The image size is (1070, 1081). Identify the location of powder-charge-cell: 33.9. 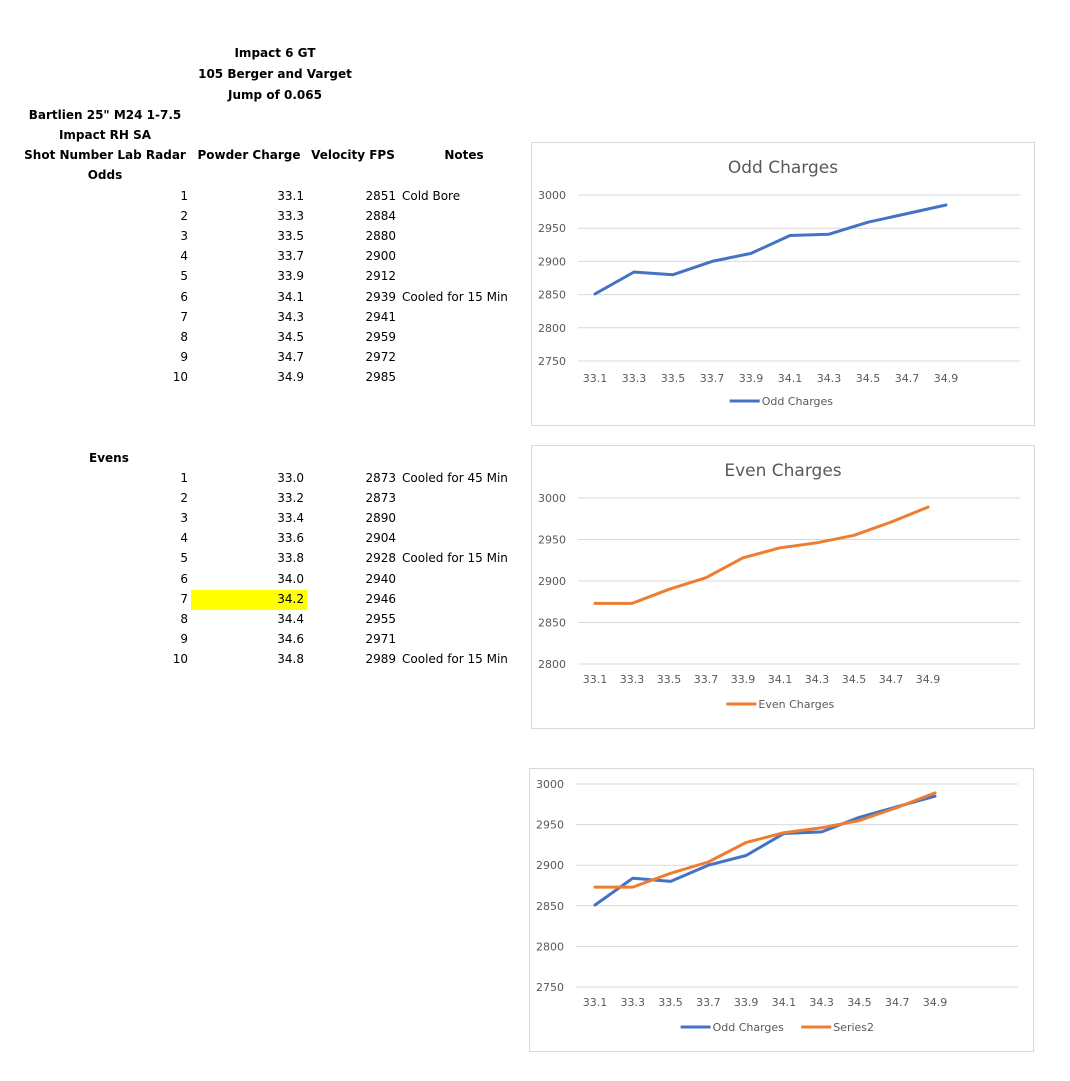
(290, 276).